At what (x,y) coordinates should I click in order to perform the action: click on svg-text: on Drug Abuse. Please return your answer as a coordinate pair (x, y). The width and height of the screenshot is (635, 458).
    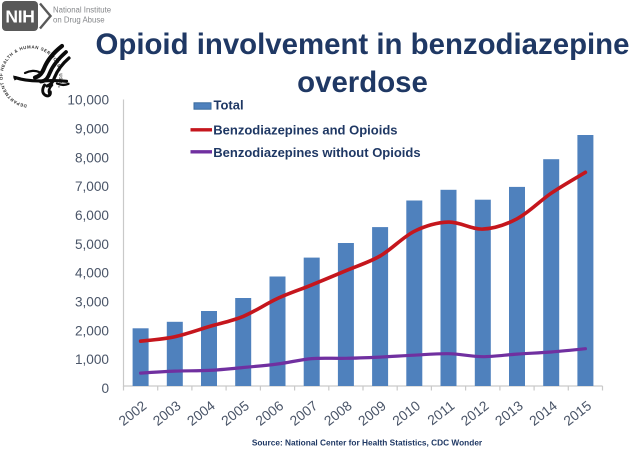
    Looking at the image, I should click on (79, 20).